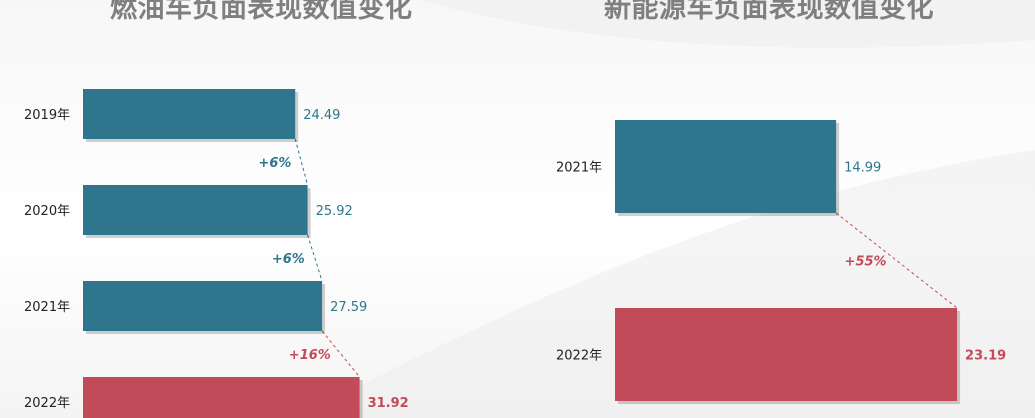 This screenshot has height=418, width=1035. Describe the element at coordinates (348, 307) in the screenshot. I see `value-label: 27.59` at that location.